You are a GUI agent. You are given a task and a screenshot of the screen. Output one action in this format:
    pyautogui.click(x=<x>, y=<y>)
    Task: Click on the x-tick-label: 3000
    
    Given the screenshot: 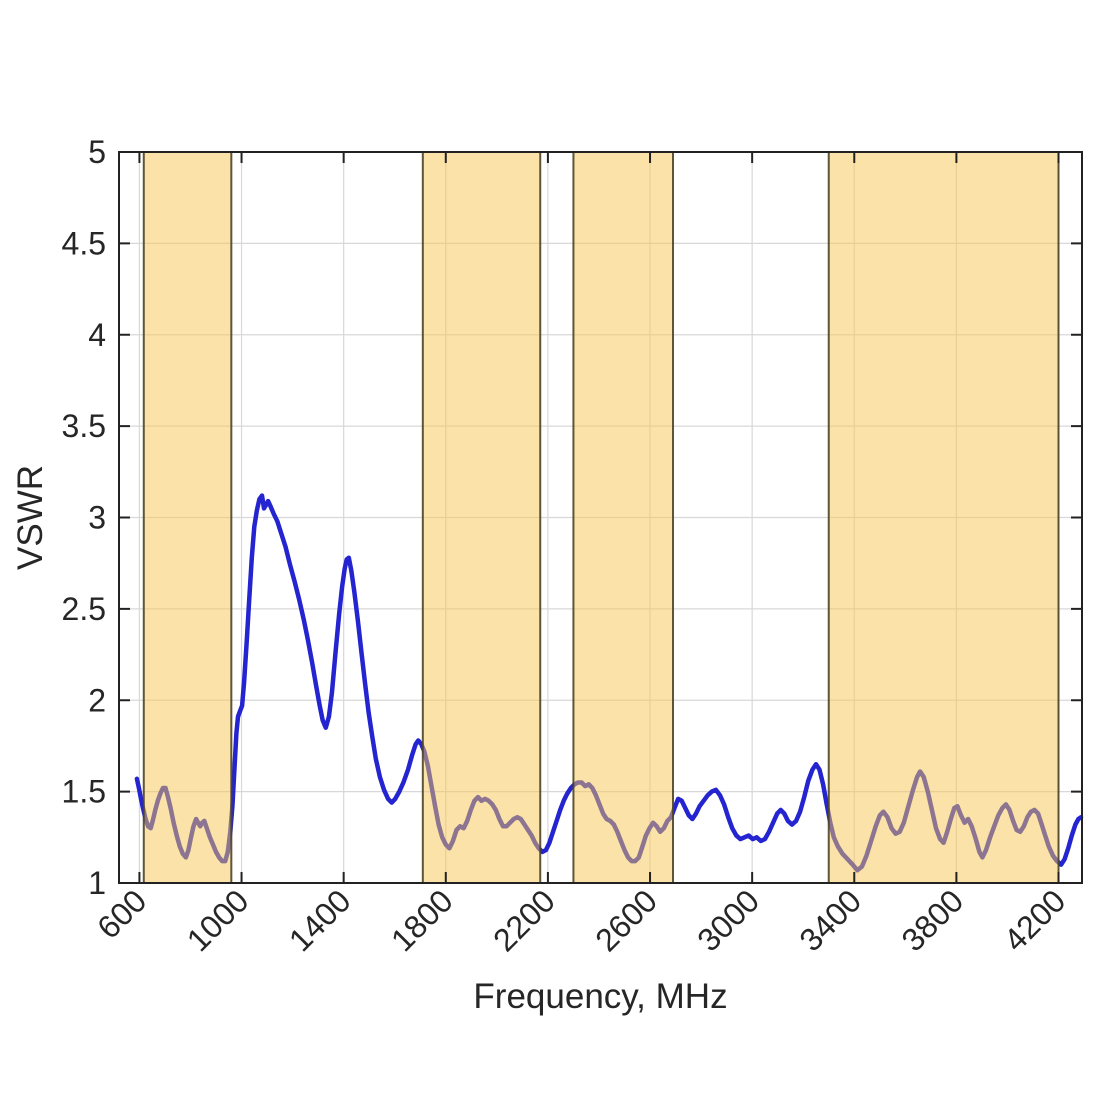 What is the action you would take?
    pyautogui.click(x=728, y=920)
    